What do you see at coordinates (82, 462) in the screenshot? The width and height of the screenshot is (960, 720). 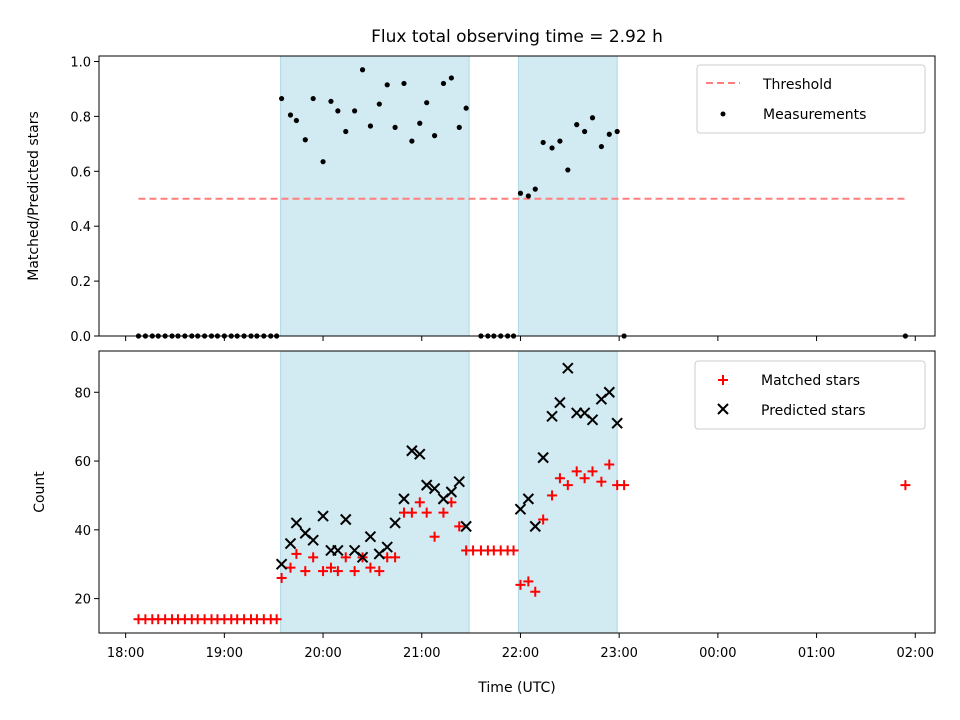 I see `bottom-y-tick-label: 60` at bounding box center [82, 462].